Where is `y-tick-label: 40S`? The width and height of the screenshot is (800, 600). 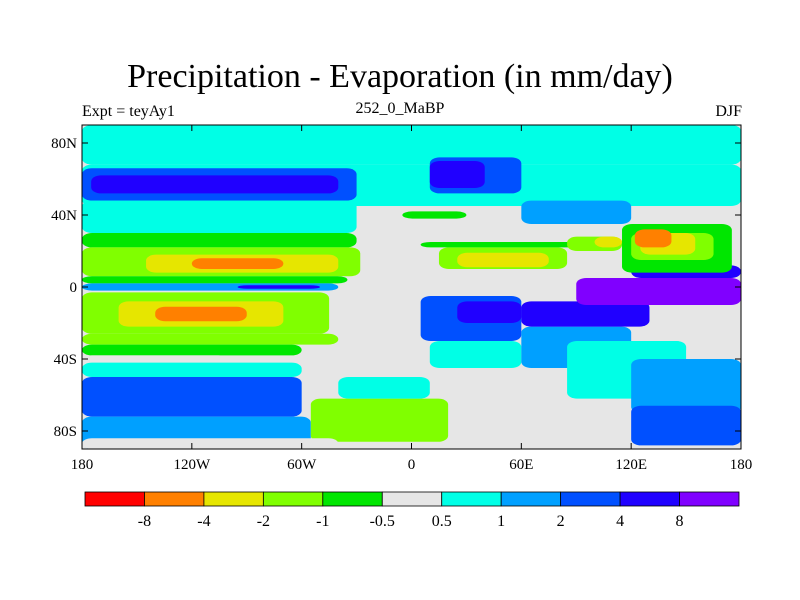 y-tick-label: 40S is located at coordinates (65, 360).